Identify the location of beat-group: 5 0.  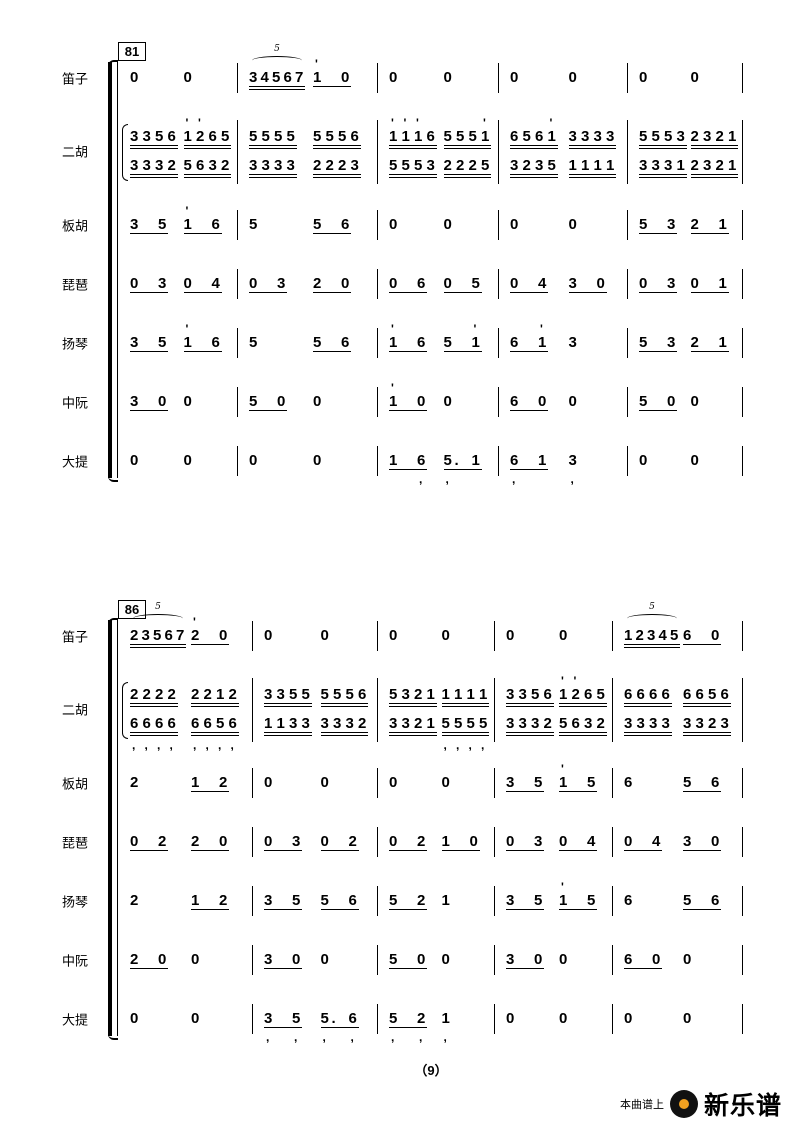
(268, 402).